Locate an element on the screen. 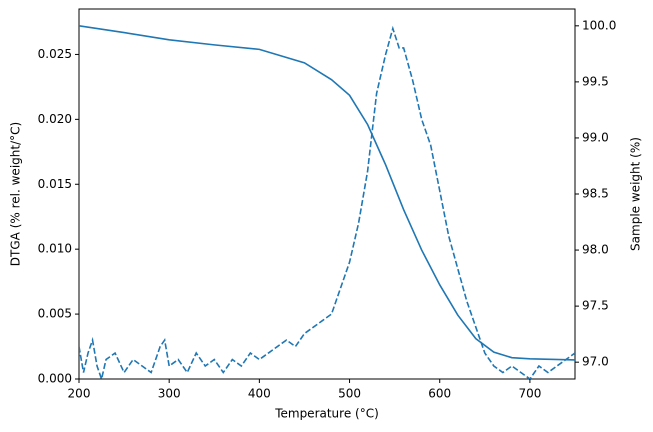 The image size is (653, 432). x-tick-label: 300 is located at coordinates (169, 394).